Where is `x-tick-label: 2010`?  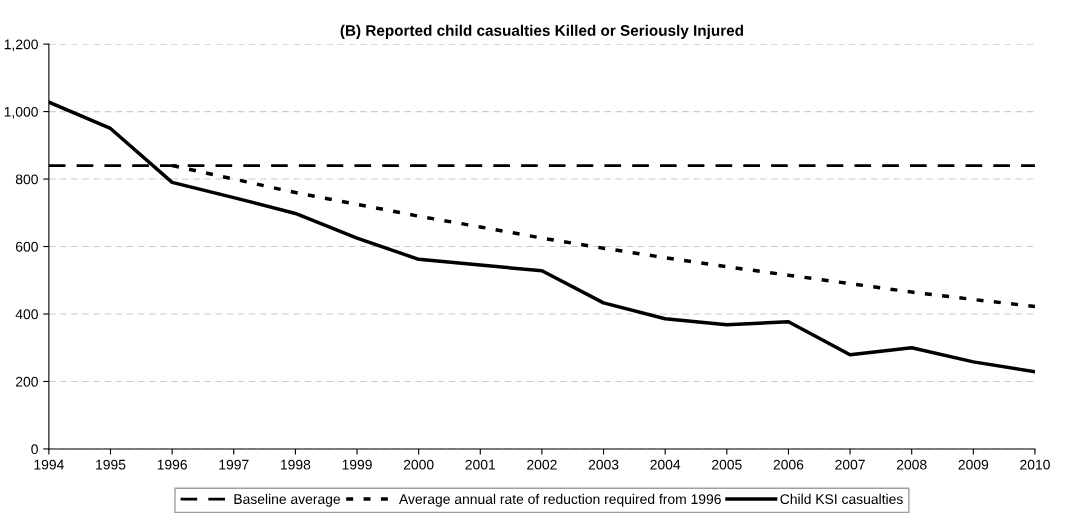 x-tick-label: 2010 is located at coordinates (1035, 464).